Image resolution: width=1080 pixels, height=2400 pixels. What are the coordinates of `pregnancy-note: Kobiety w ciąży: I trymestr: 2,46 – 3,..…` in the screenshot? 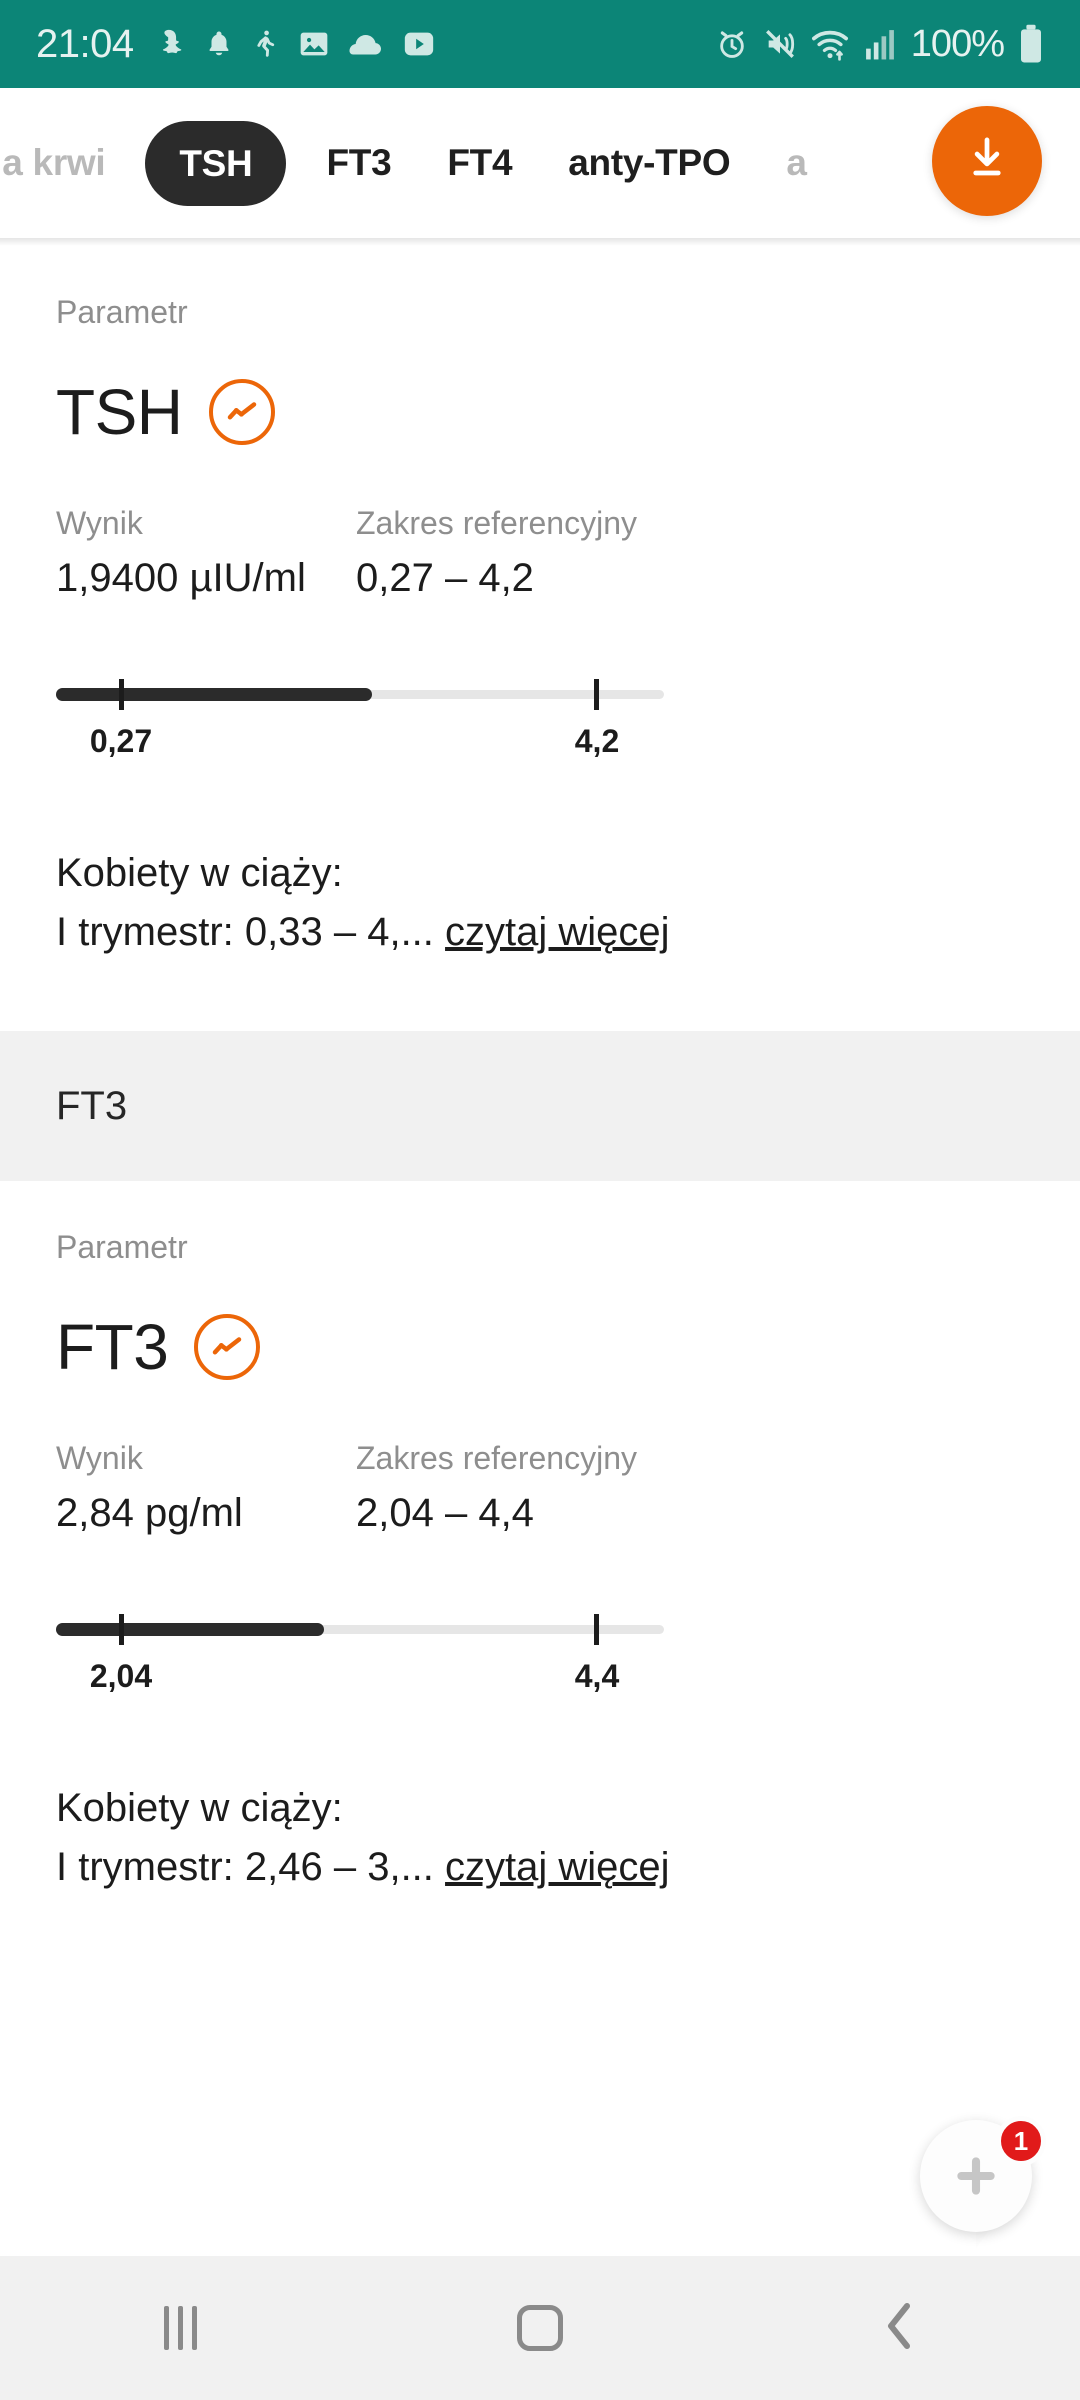 It's located at (540, 1843).